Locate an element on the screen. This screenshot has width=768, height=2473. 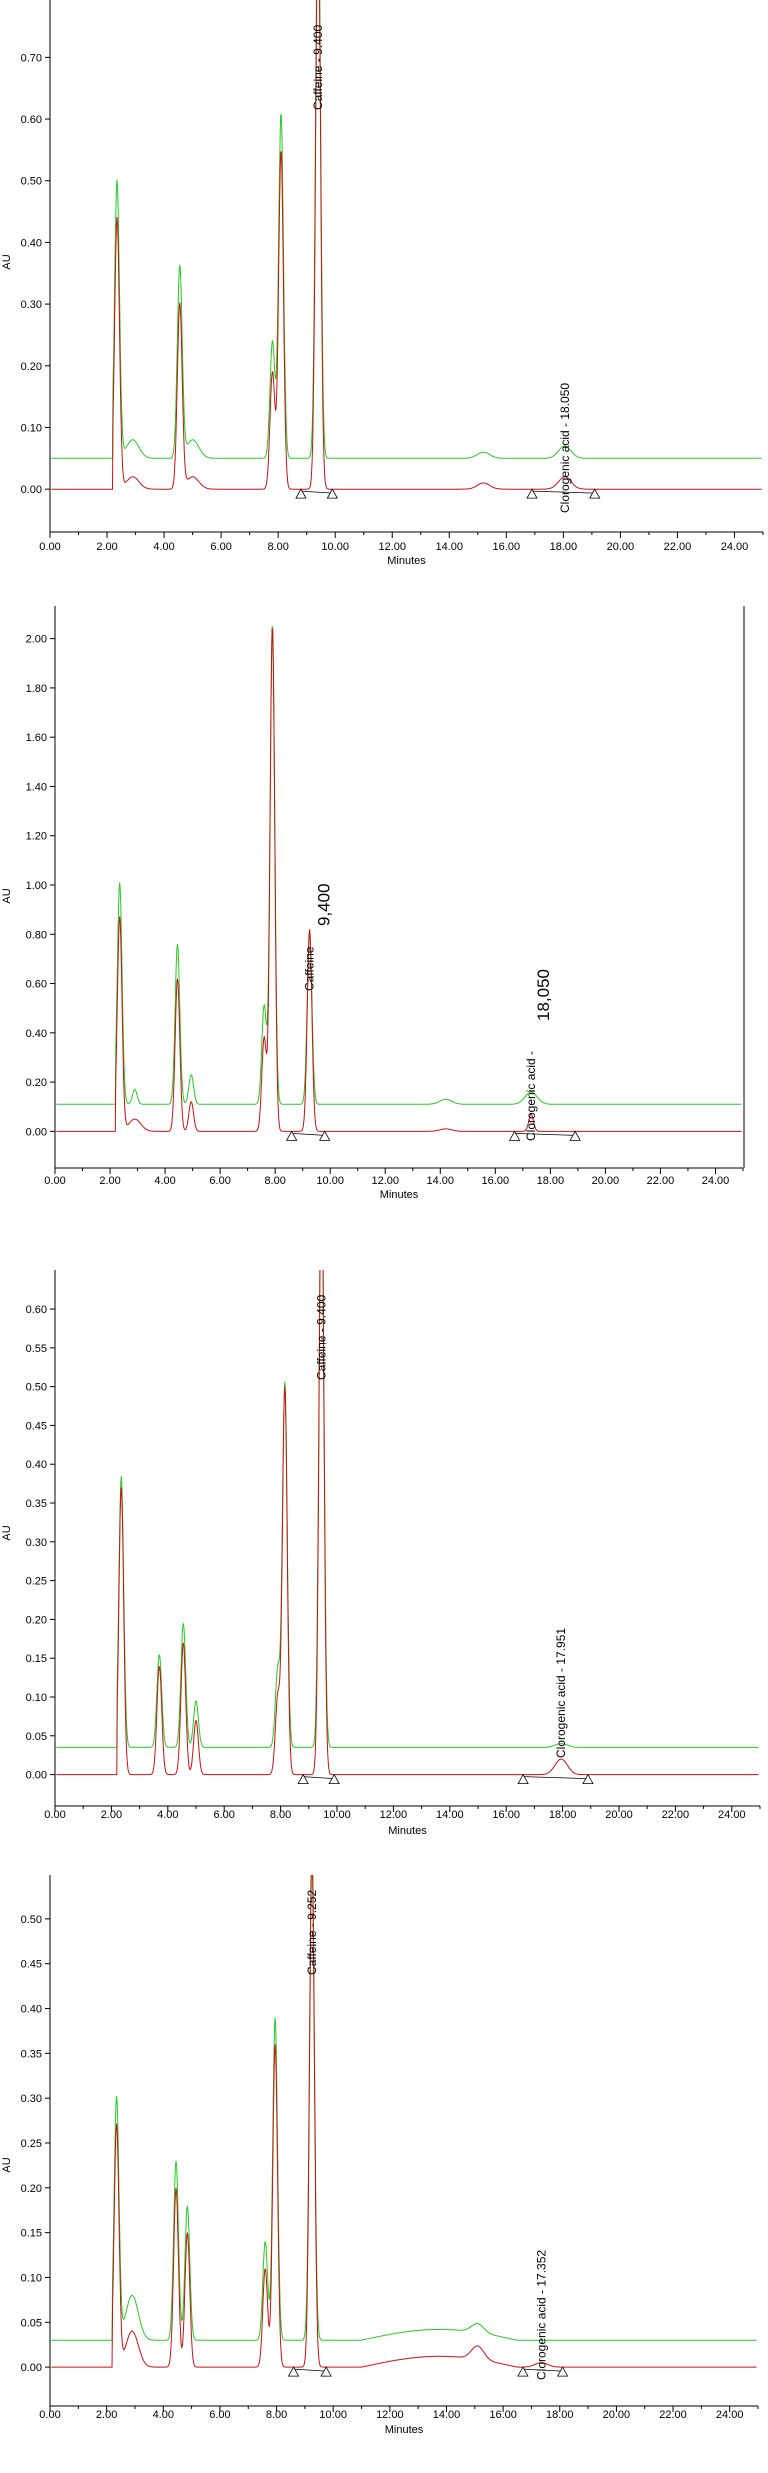
y-tick-label: 1.40 is located at coordinates (36, 787).